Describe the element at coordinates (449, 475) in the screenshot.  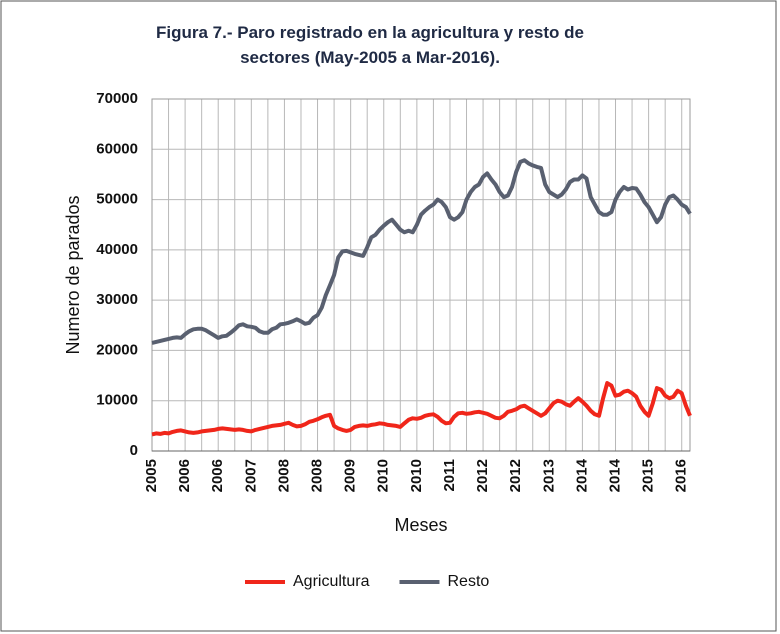
I see `x-tick-label: 2011` at that location.